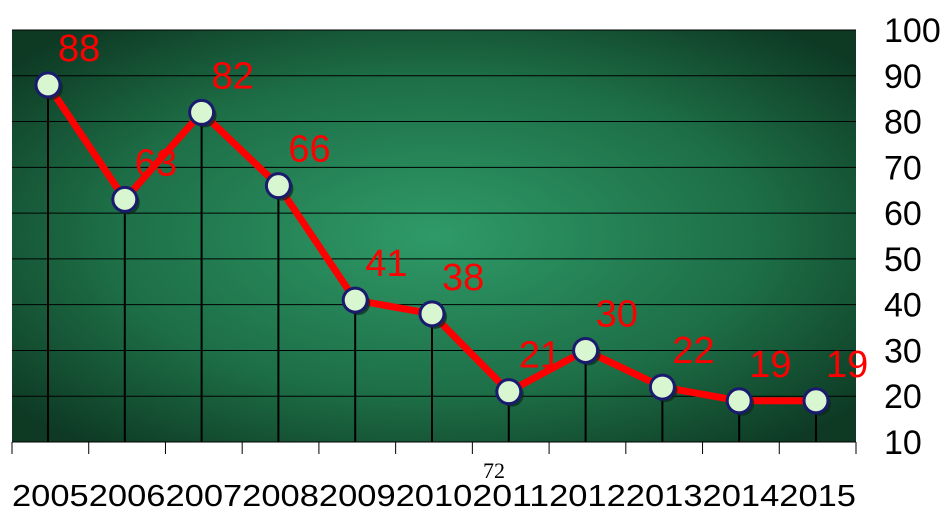 Image resolution: width=944 pixels, height=513 pixels. What do you see at coordinates (741, 495) in the screenshot?
I see `x-tick-label: 2014` at bounding box center [741, 495].